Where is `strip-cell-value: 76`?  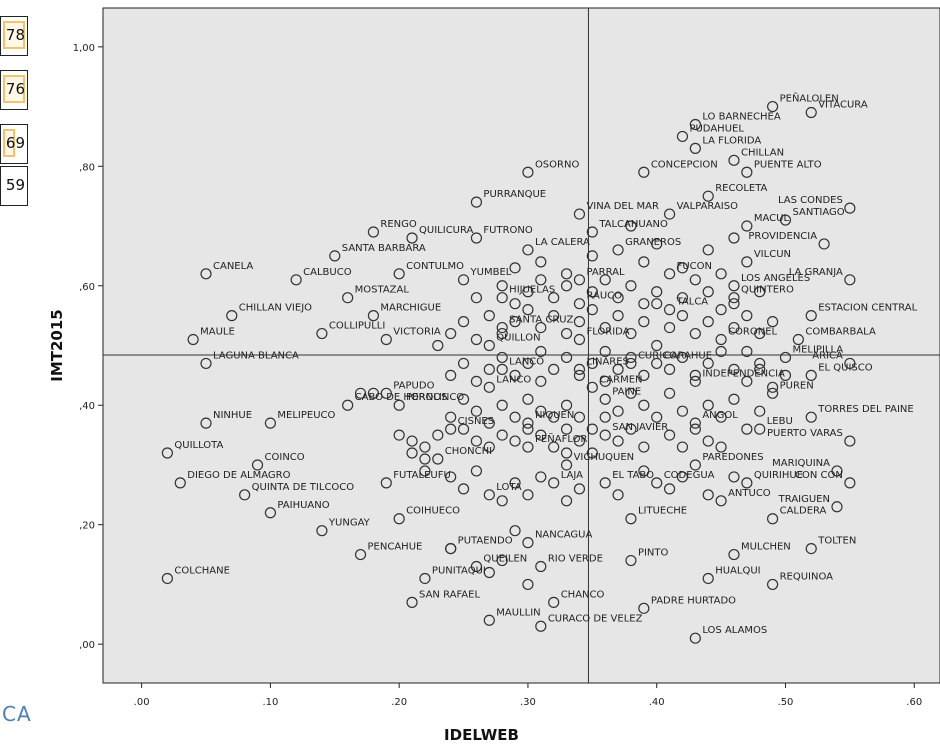 strip-cell-value: 76 is located at coordinates (15, 89).